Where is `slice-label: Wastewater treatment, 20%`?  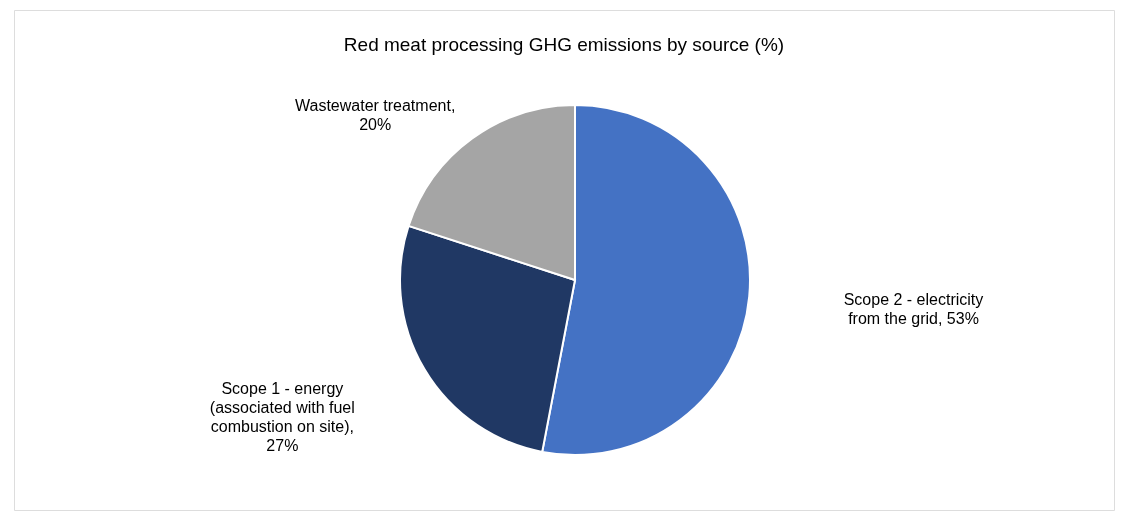 slice-label: Wastewater treatment, 20% is located at coordinates (375, 115).